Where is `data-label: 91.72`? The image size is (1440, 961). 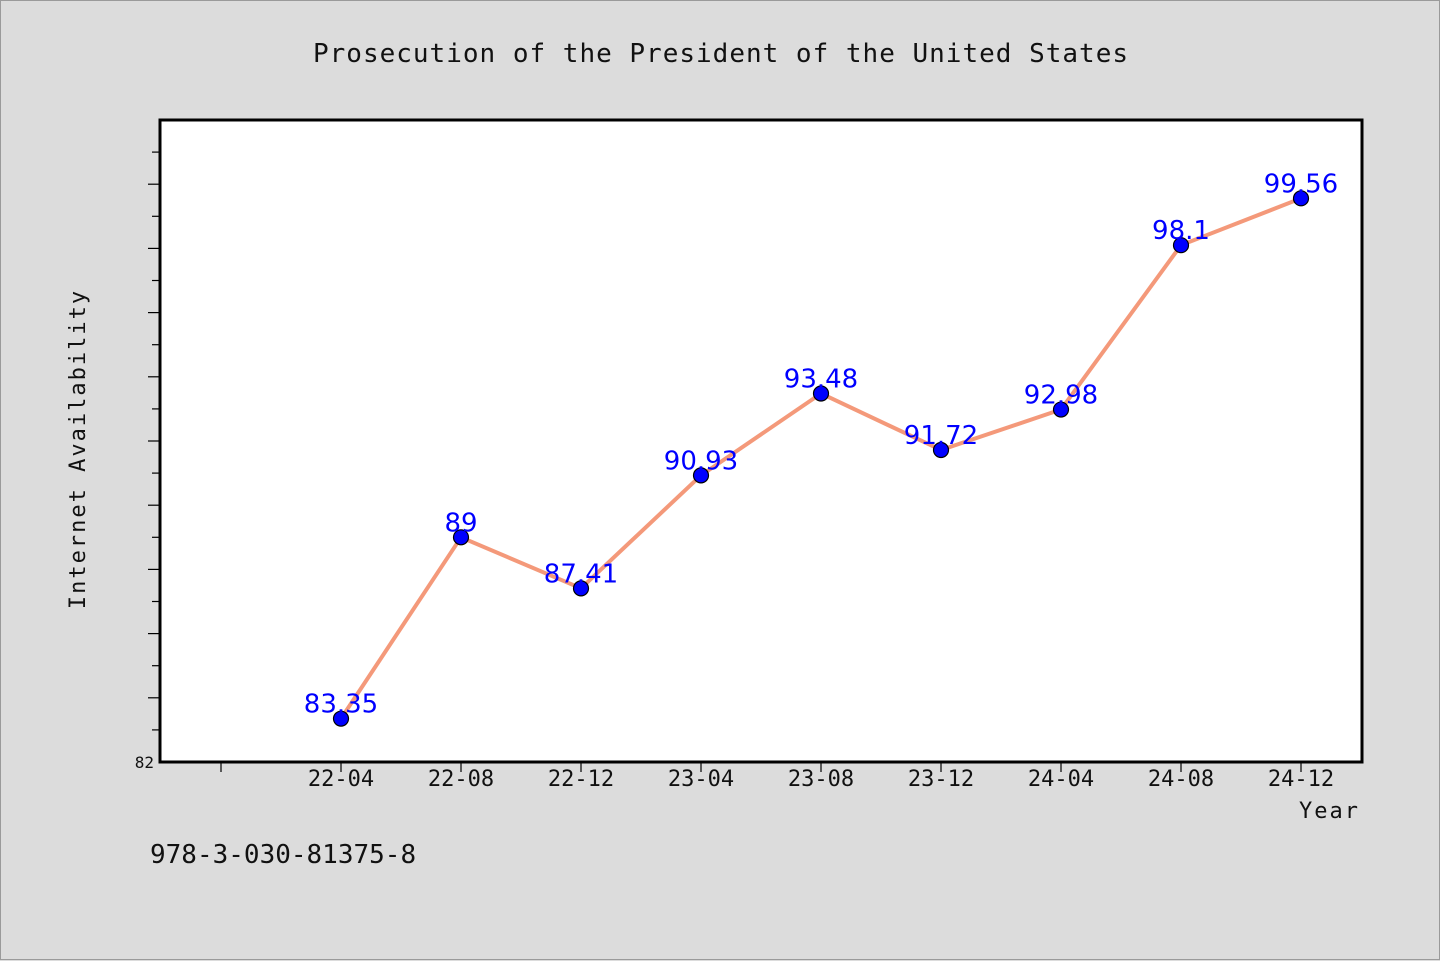 data-label: 91.72 is located at coordinates (941, 436).